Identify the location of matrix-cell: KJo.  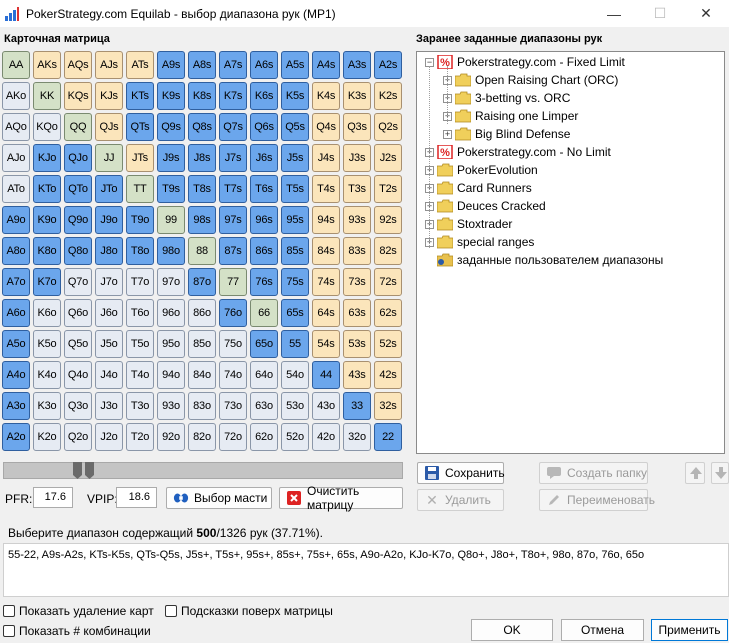
(47, 158).